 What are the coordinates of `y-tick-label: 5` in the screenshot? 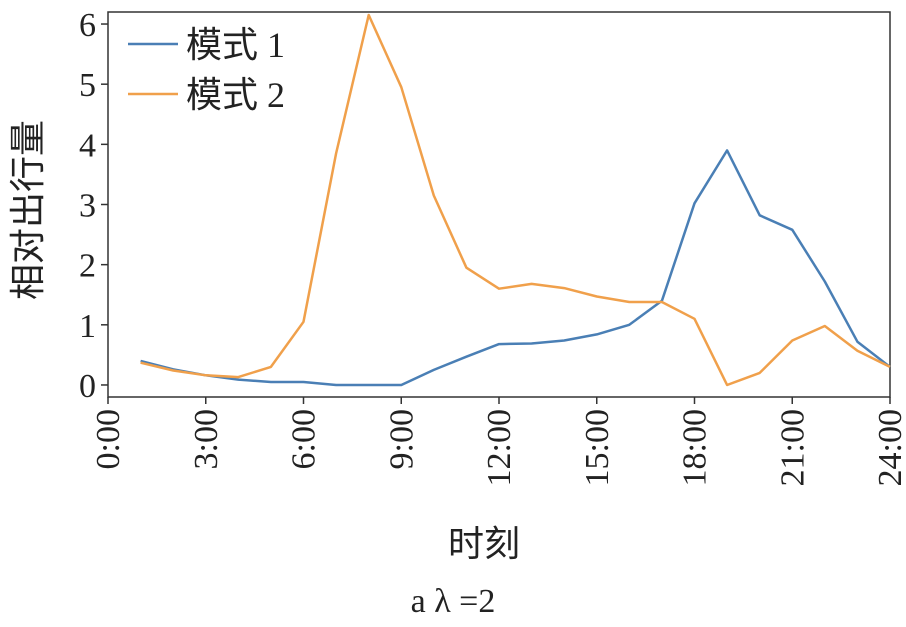 It's located at (87, 85).